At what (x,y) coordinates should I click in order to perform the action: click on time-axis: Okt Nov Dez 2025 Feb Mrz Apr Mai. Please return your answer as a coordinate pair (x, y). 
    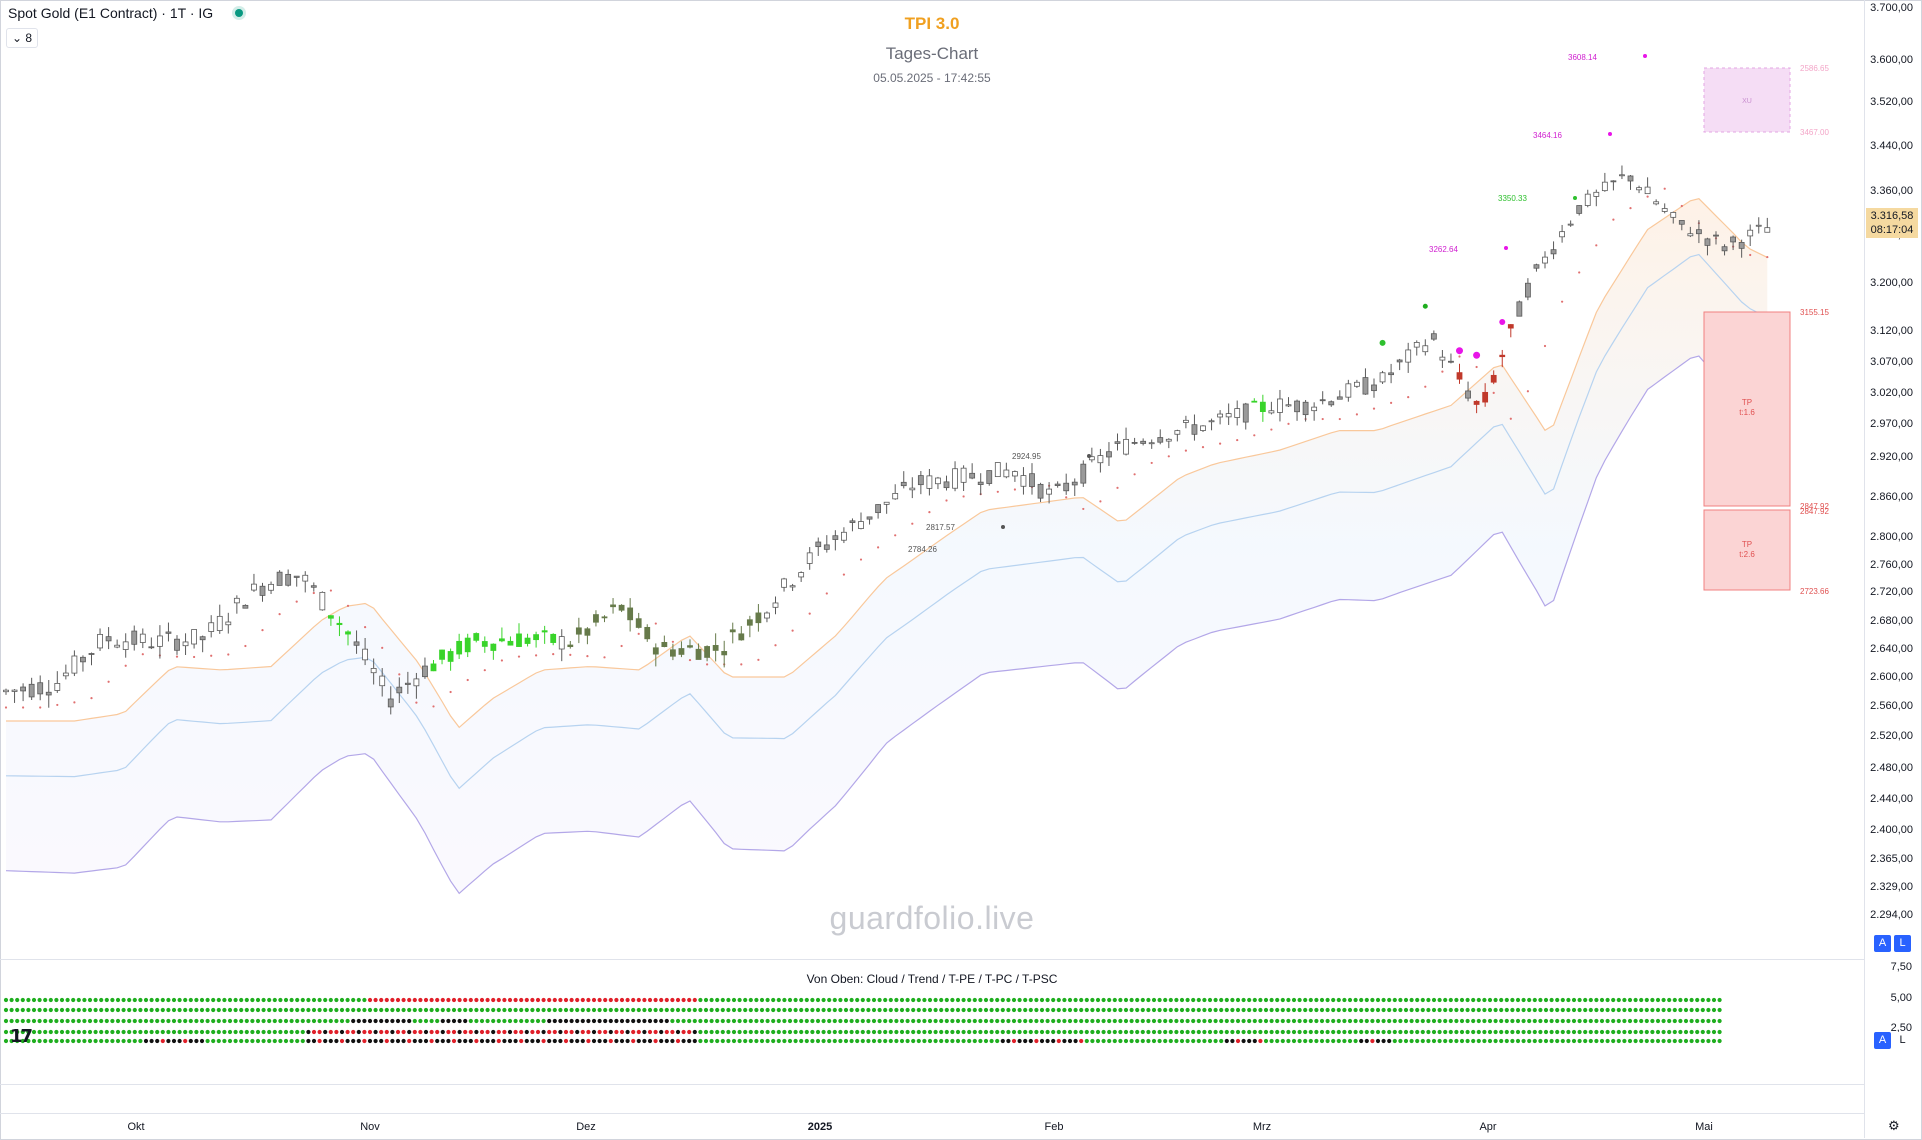
    Looking at the image, I should click on (932, 1126).